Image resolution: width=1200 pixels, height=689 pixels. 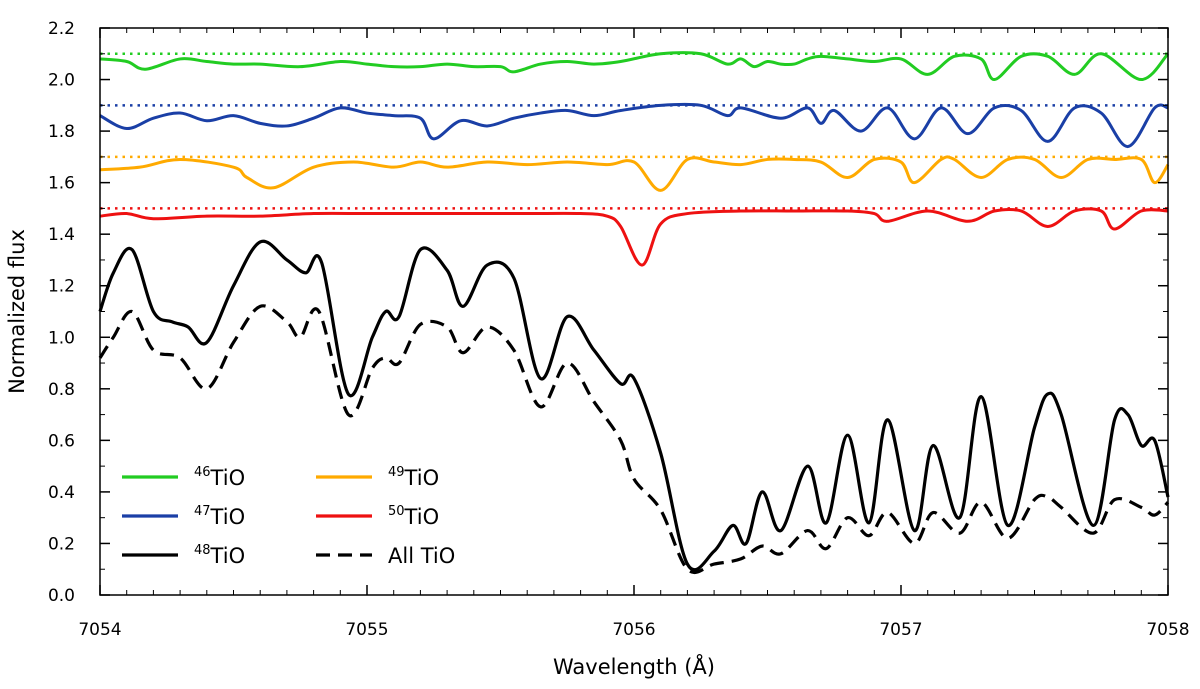 I want to click on y-tick-label: 1.0, so click(x=61, y=338).